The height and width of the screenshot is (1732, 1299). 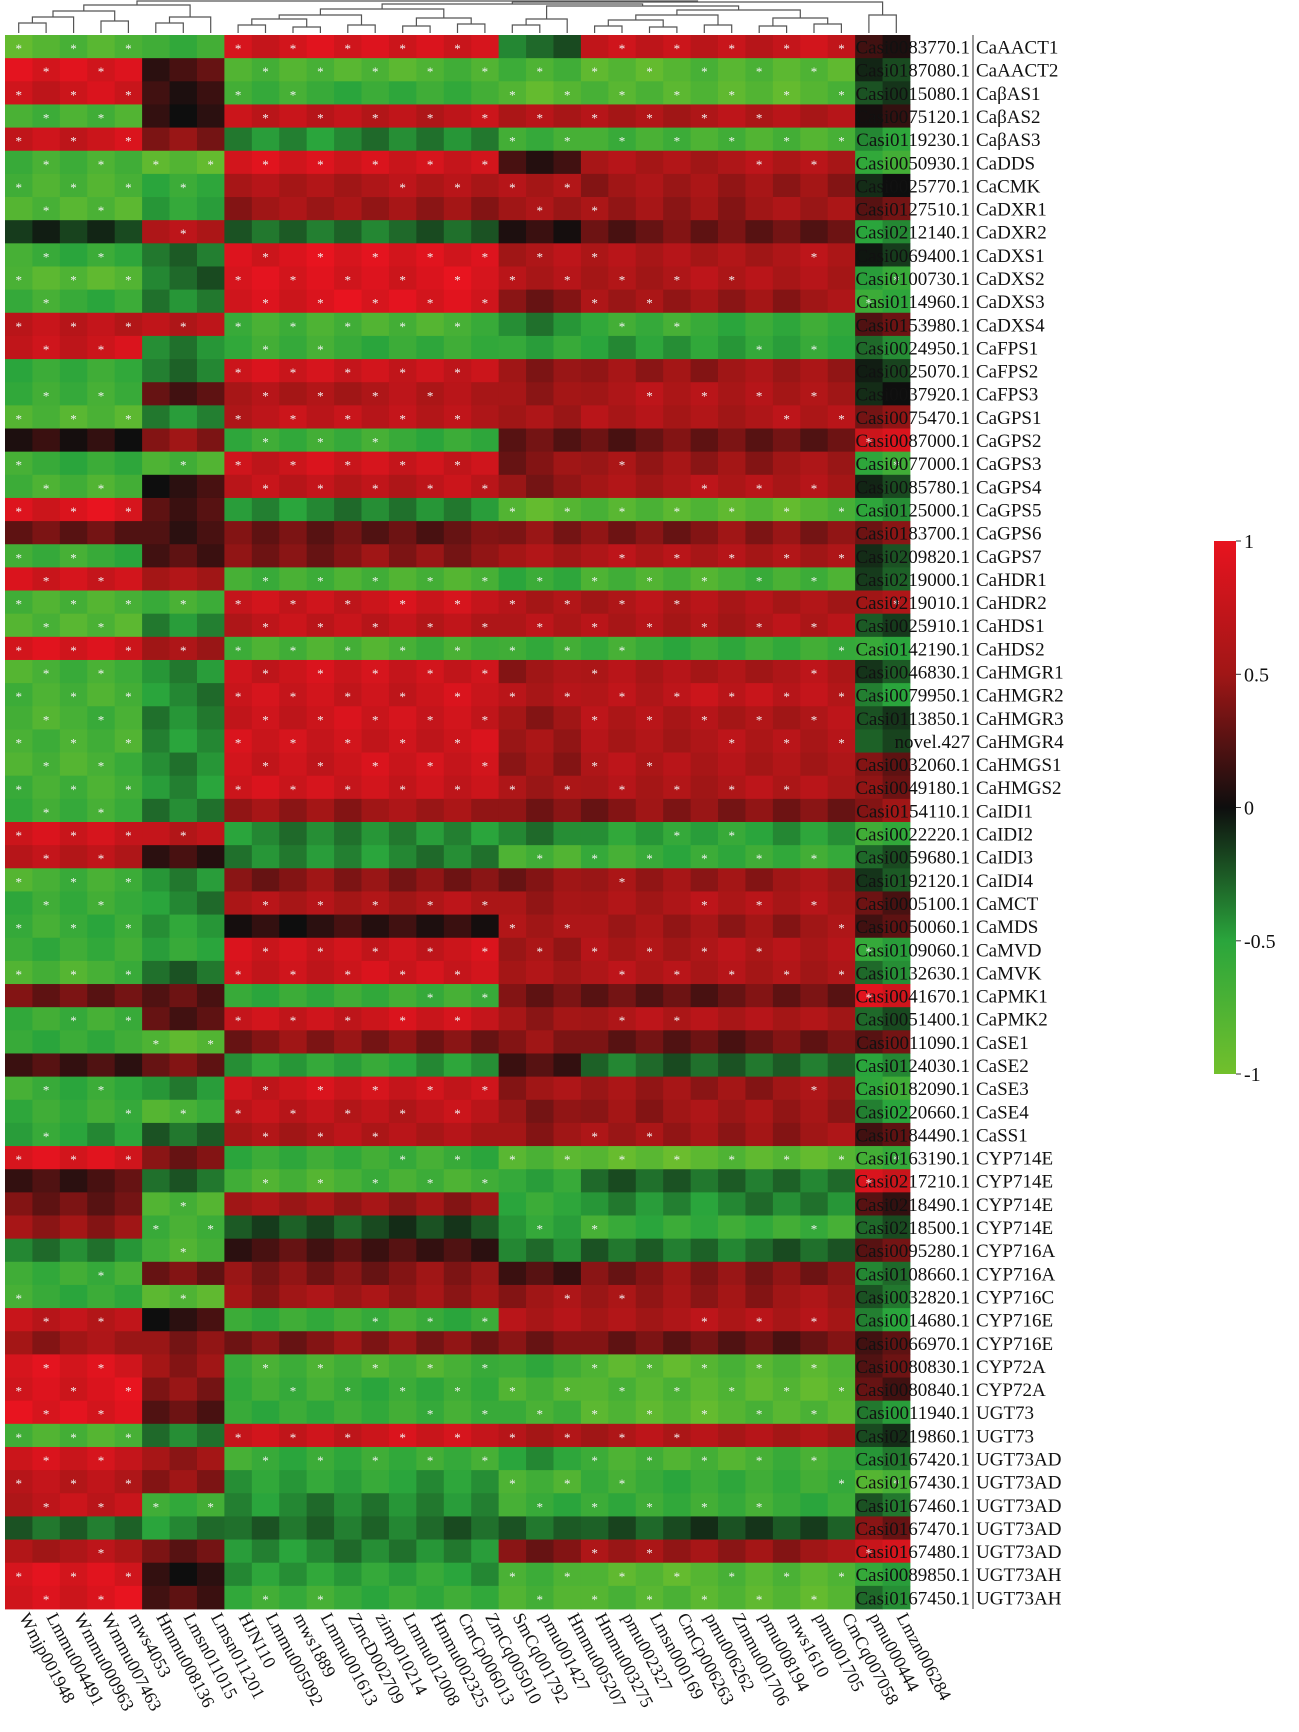 I want to click on dendrogram-branch, so click(x=882, y=23).